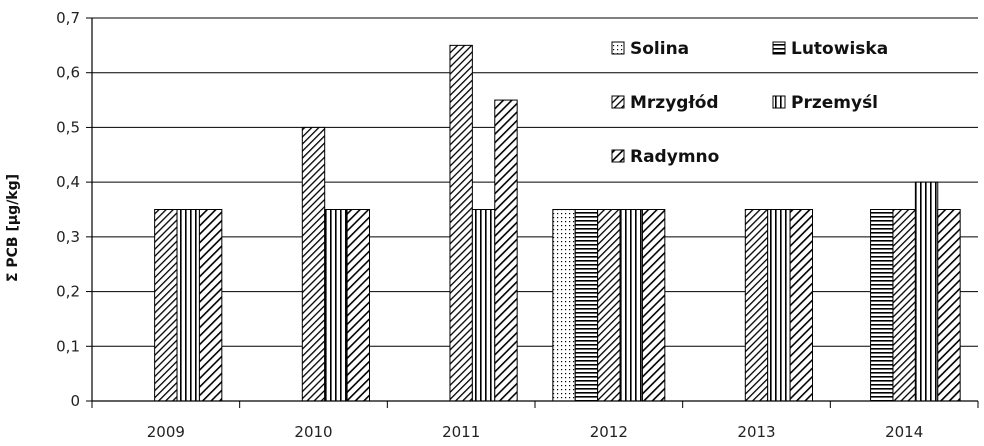  Describe the element at coordinates (949, 305) in the screenshot. I see `bar-radymno-2014` at that location.